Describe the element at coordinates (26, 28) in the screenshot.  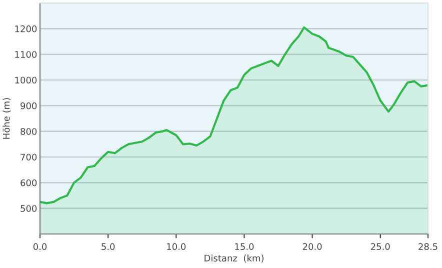
I see `y-tick-label: 1200` at that location.